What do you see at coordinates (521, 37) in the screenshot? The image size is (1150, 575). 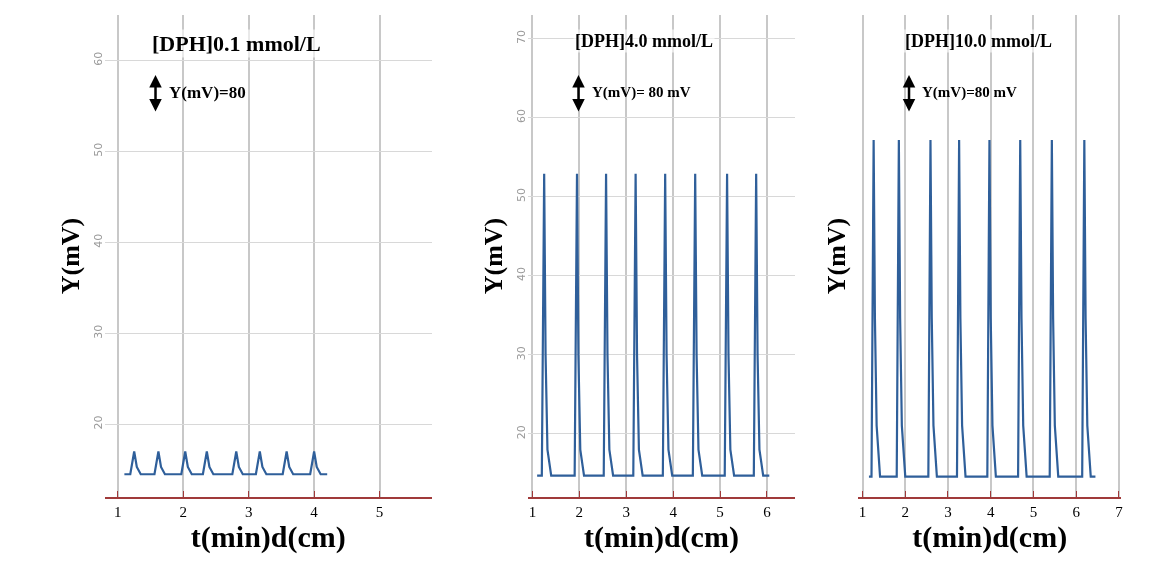 I see `y-tick-label: 70` at bounding box center [521, 37].